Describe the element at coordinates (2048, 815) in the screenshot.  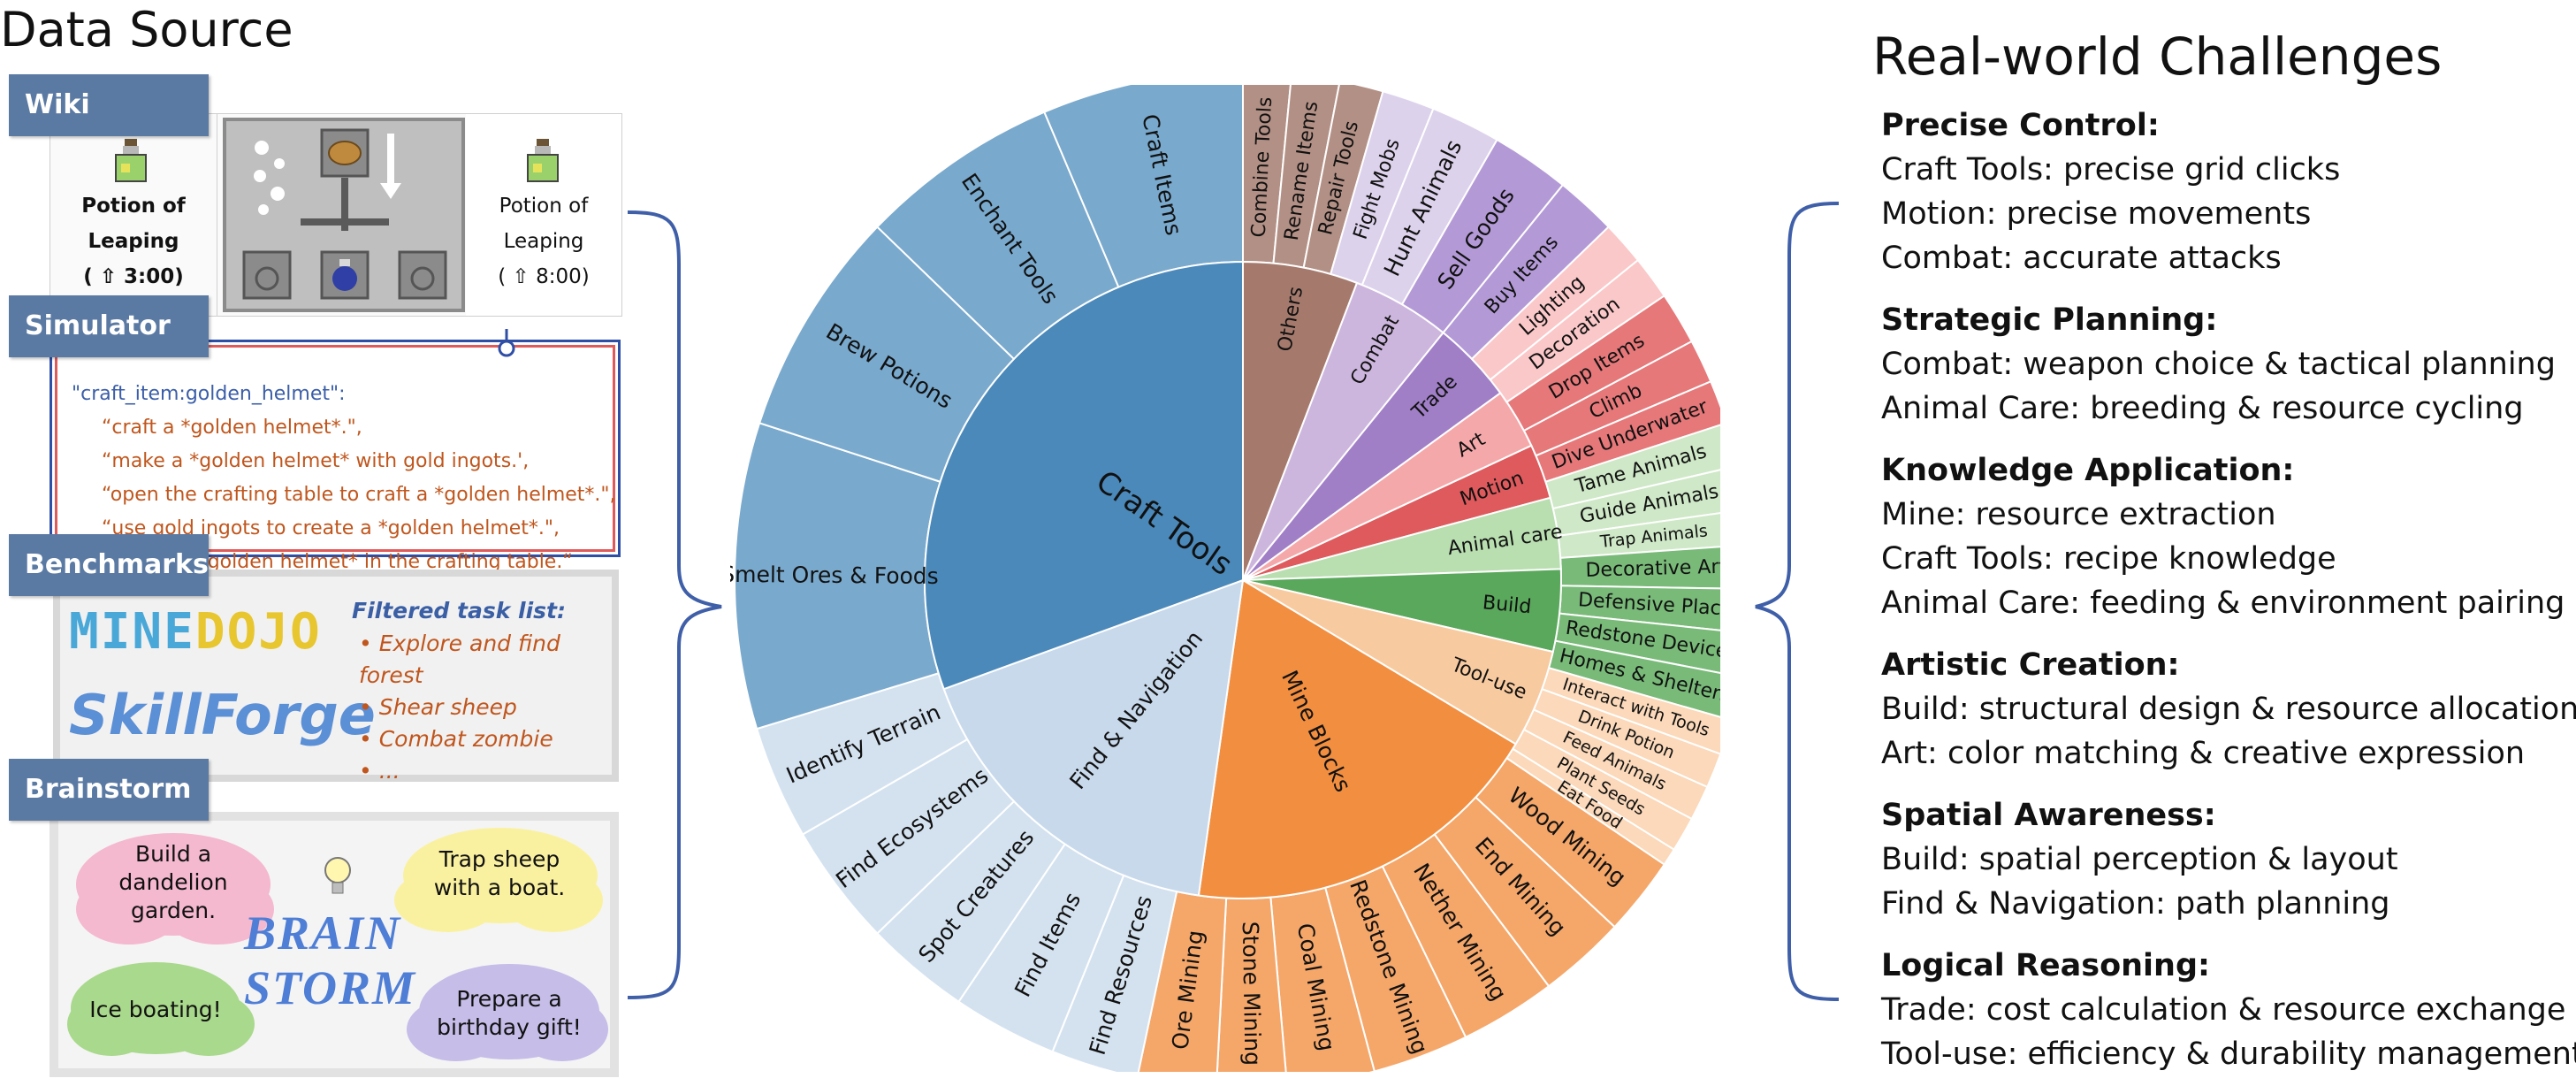
I see `challenge-heading: Spatial Awareness:` at that location.